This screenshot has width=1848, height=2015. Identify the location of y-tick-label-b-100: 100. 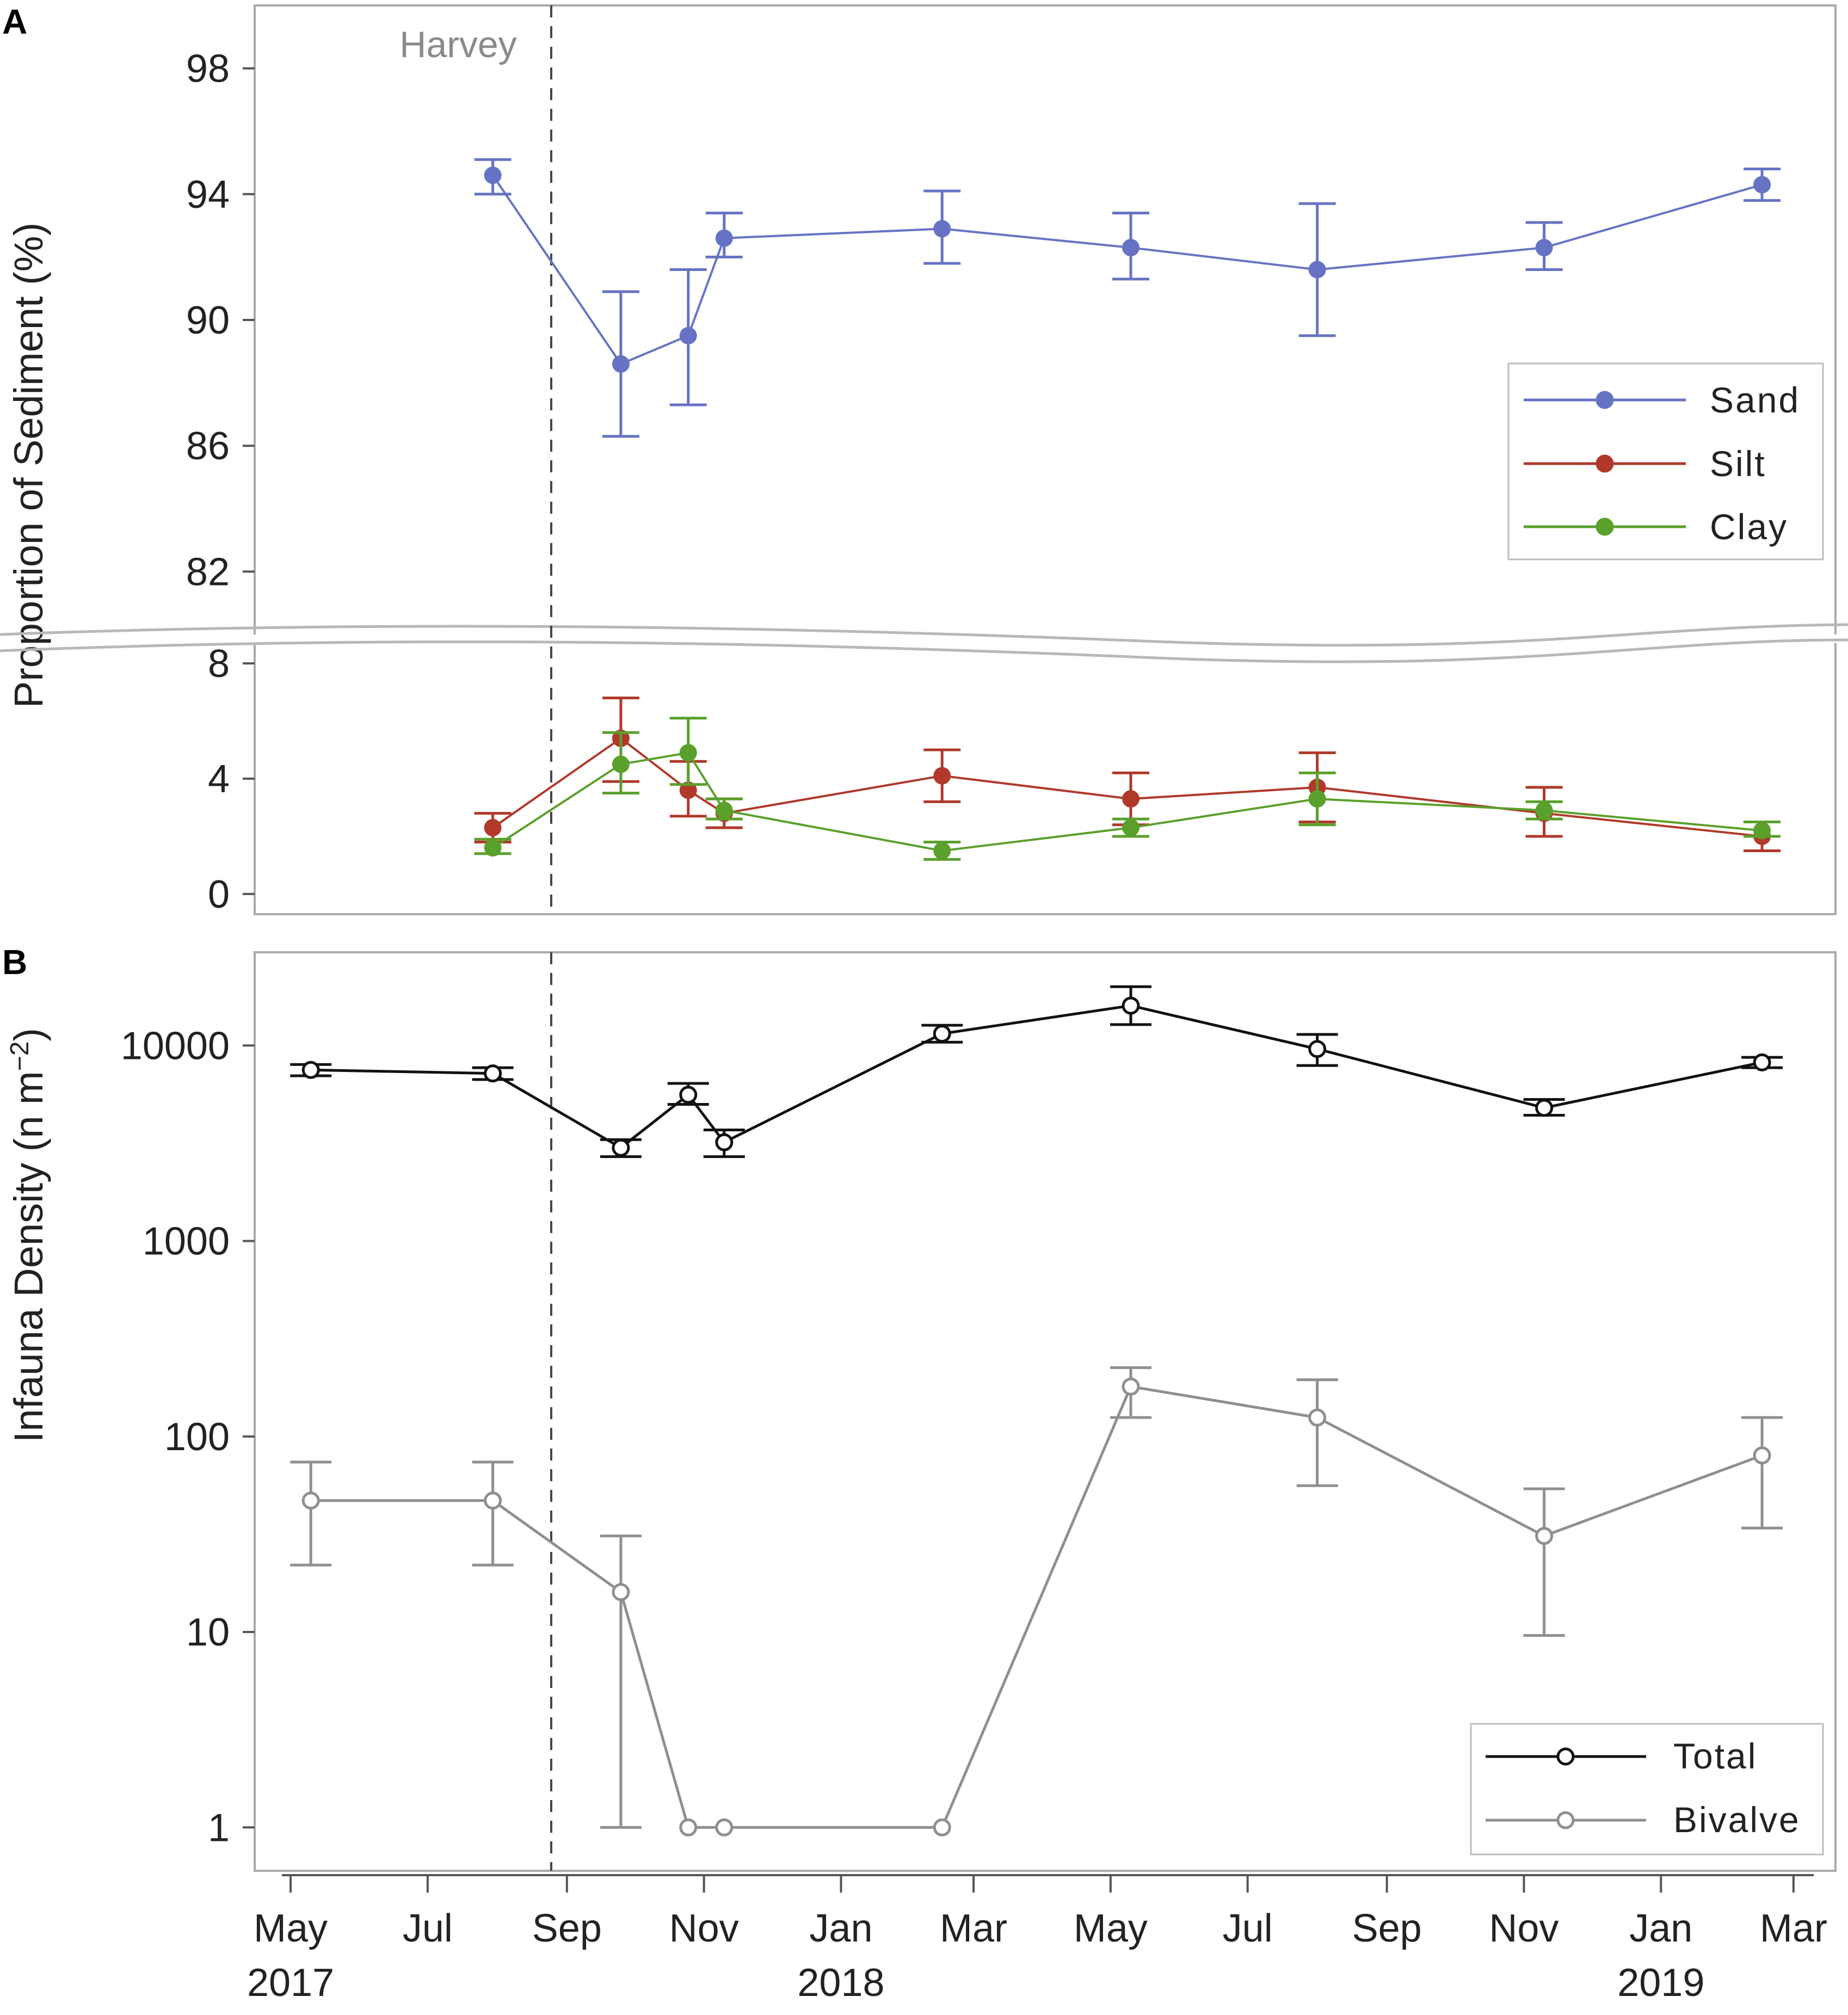
(197, 1437).